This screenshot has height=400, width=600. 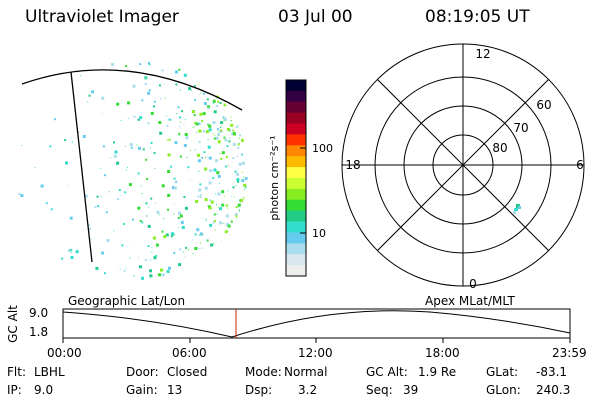 I want to click on ip-label: IP:, so click(x=14, y=390).